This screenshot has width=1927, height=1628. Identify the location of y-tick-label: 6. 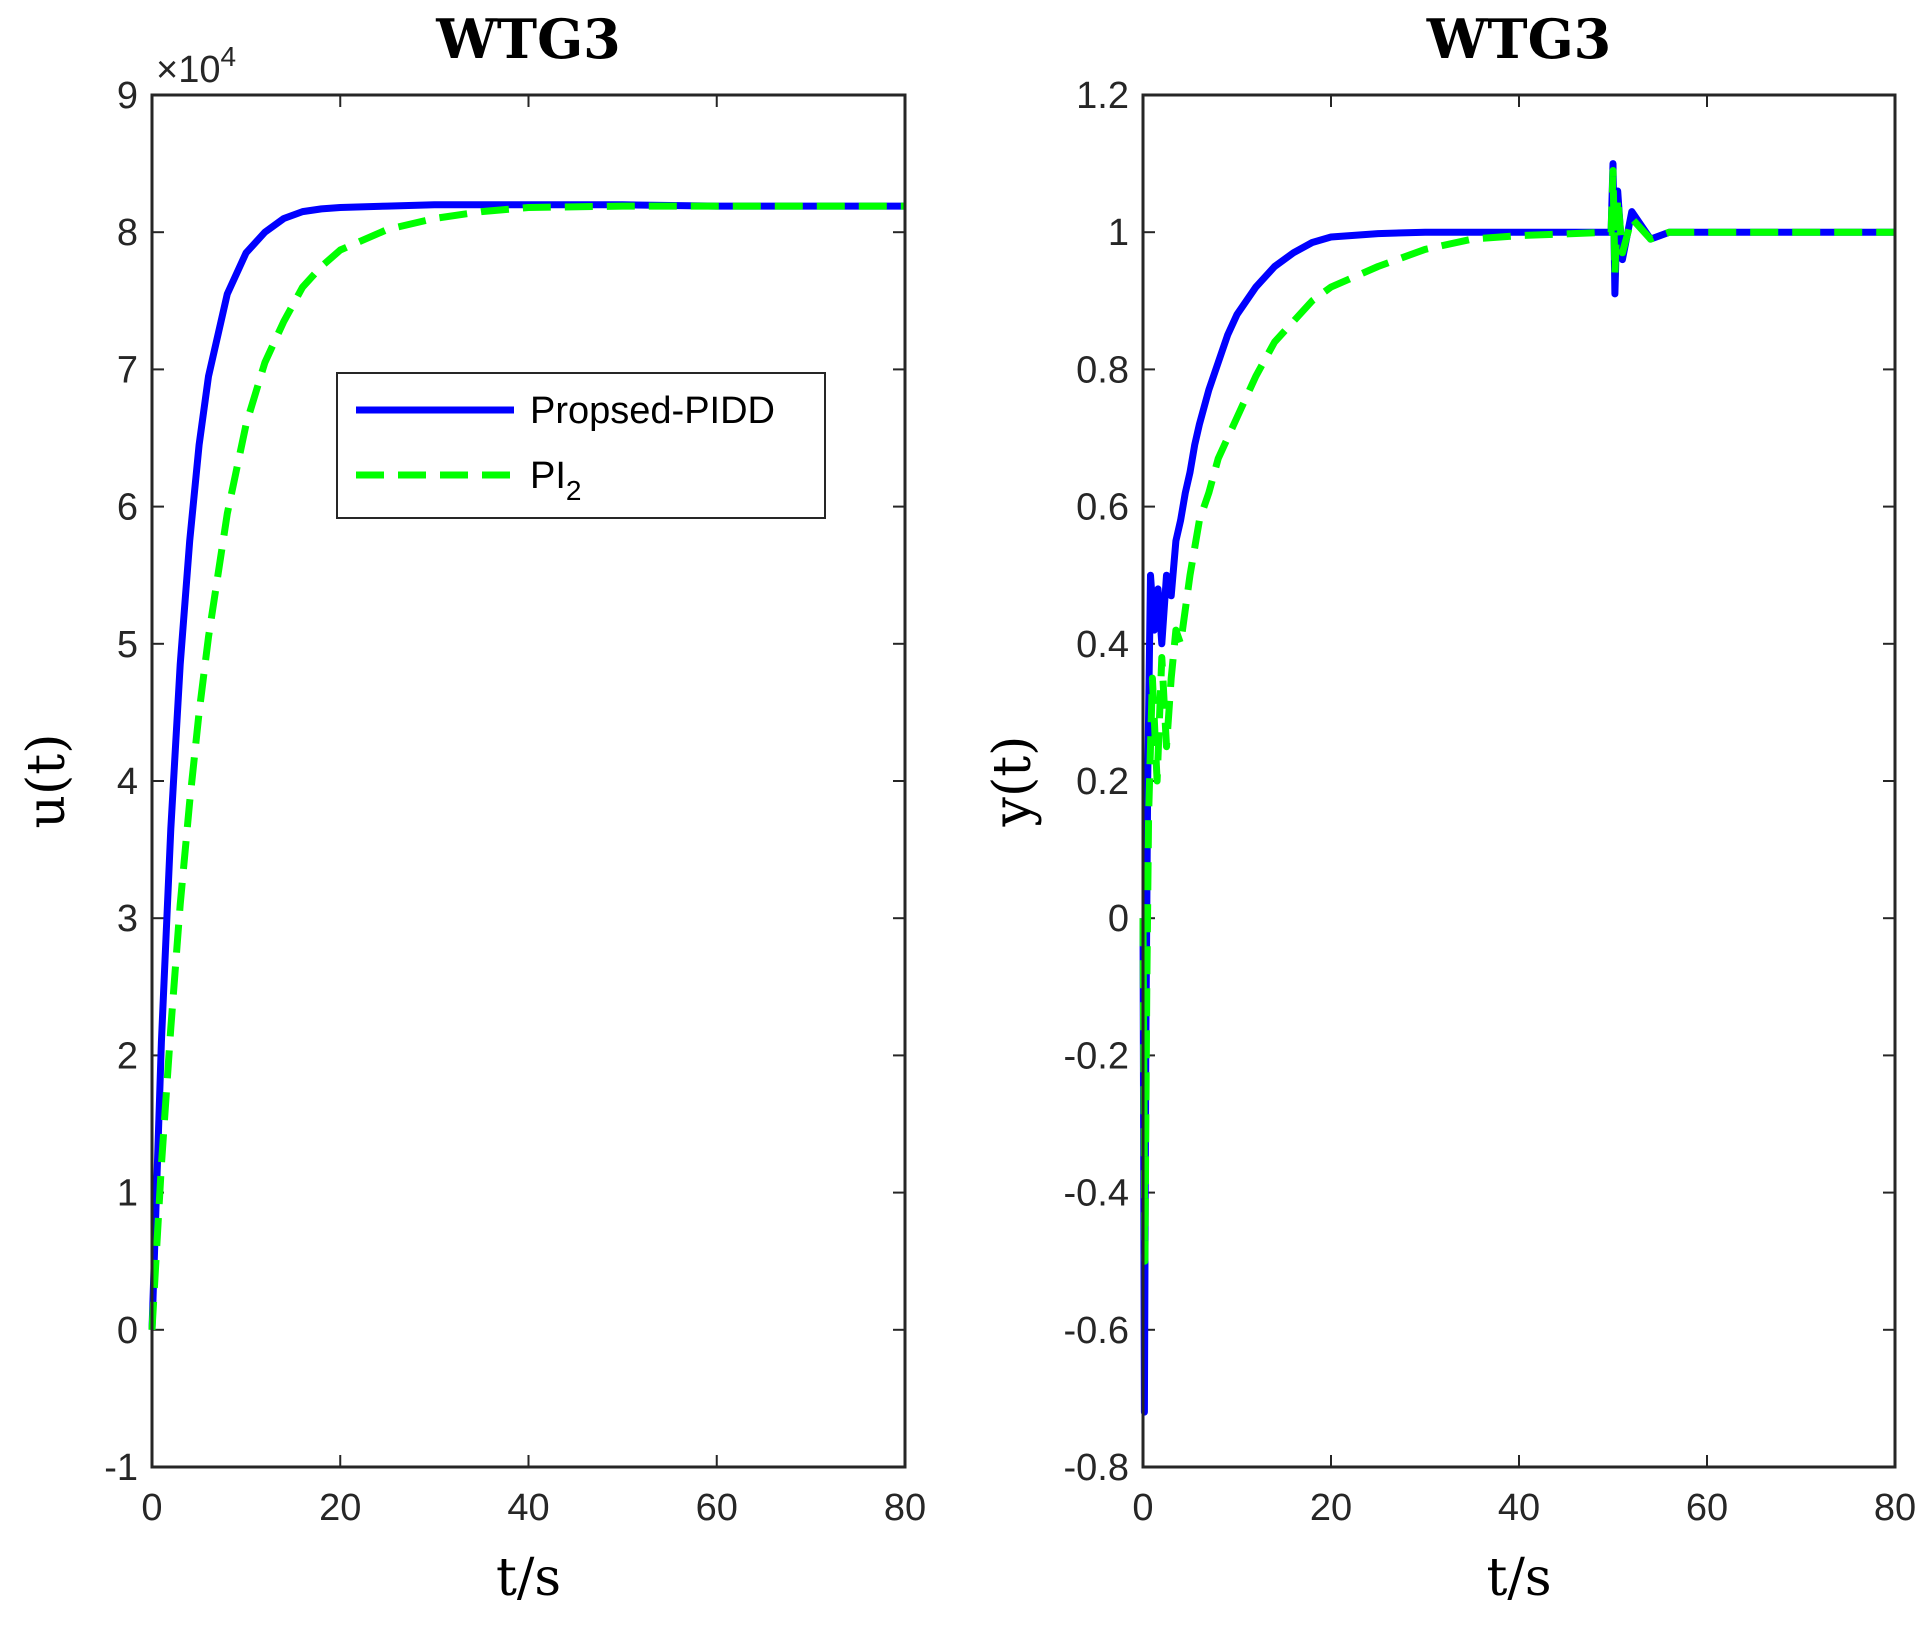
(127, 508).